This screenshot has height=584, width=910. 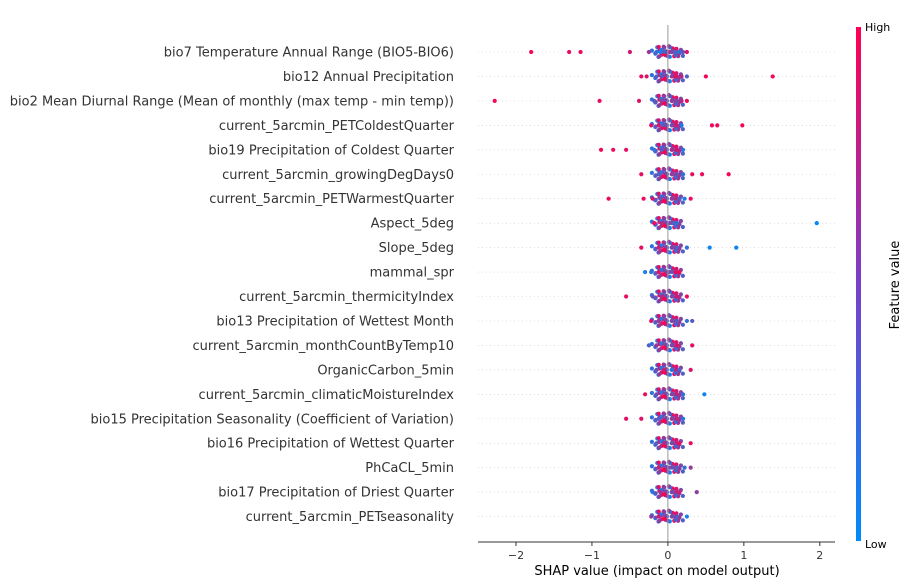 What do you see at coordinates (331, 150) in the screenshot?
I see `feature-label: bio19 Precipitation of Coldest Quarter` at bounding box center [331, 150].